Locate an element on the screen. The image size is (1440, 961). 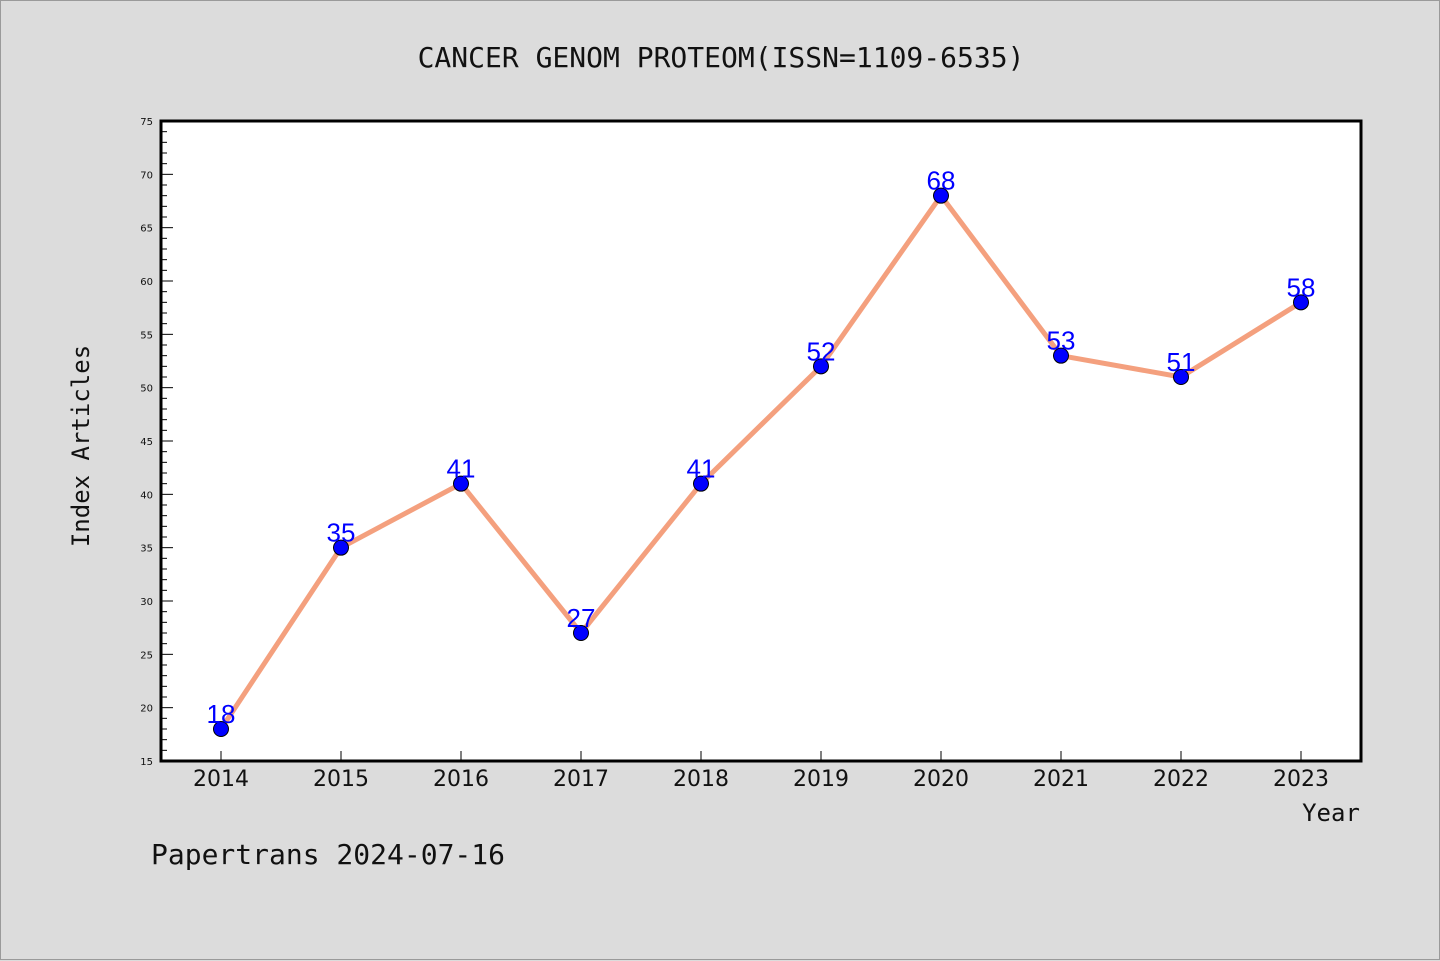
y-axis-title: Index Articles is located at coordinates (81, 446).